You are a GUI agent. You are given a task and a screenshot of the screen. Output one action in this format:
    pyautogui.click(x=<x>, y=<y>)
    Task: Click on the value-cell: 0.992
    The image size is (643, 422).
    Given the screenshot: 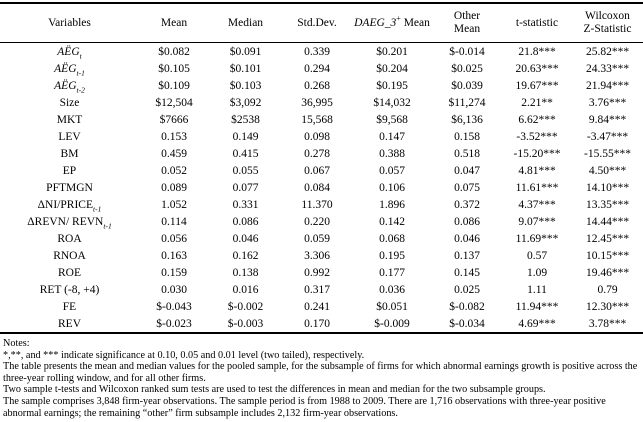 What is the action you would take?
    pyautogui.click(x=317, y=272)
    